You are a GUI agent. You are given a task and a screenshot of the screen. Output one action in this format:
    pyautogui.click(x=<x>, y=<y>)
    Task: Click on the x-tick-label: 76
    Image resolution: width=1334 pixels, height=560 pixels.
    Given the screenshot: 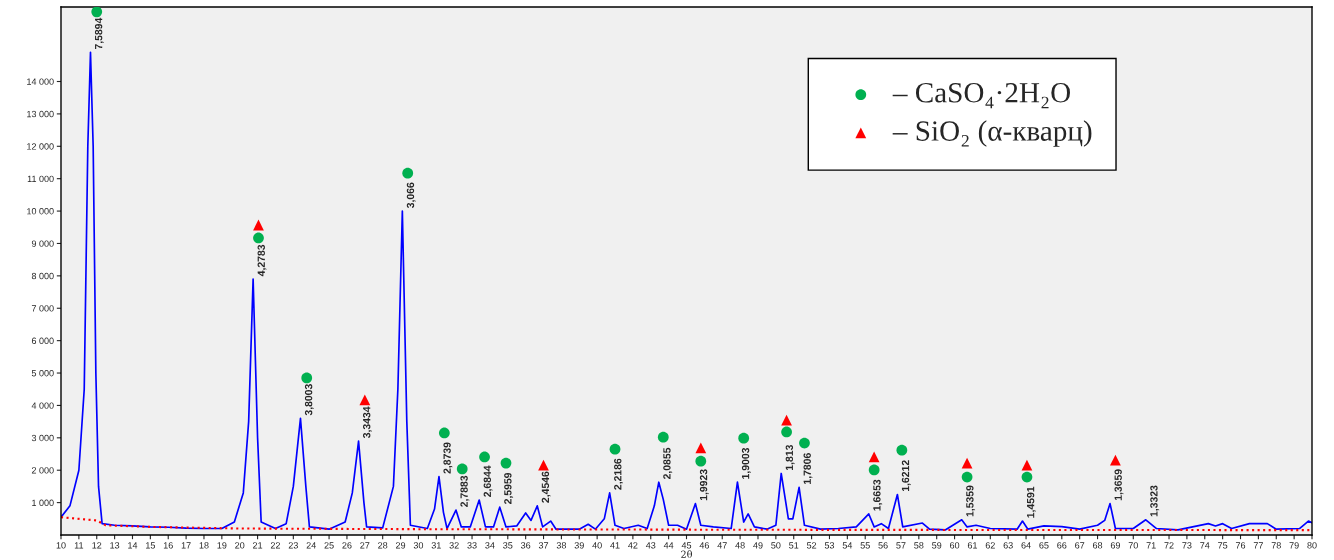 What is the action you would take?
    pyautogui.click(x=1240, y=545)
    